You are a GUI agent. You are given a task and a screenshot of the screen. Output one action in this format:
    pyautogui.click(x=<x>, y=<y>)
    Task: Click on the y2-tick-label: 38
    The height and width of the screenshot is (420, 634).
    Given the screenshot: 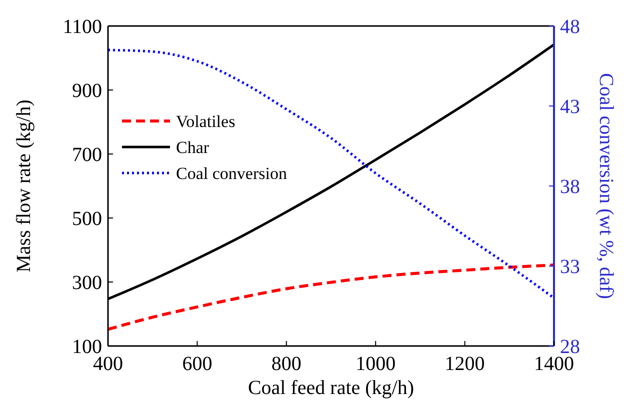 What is the action you would take?
    pyautogui.click(x=570, y=187)
    